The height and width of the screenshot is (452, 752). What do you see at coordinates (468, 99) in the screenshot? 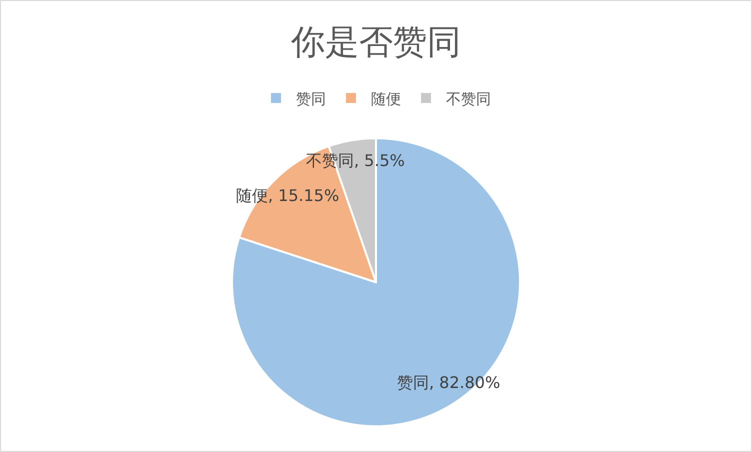
I see `legend-label: 不赞同` at bounding box center [468, 99].